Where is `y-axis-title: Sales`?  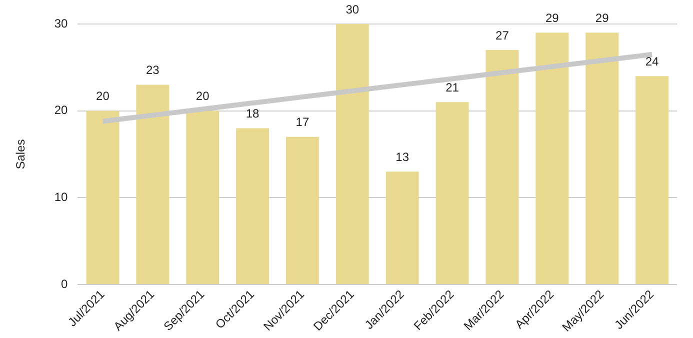 y-axis-title: Sales is located at coordinates (21, 154).